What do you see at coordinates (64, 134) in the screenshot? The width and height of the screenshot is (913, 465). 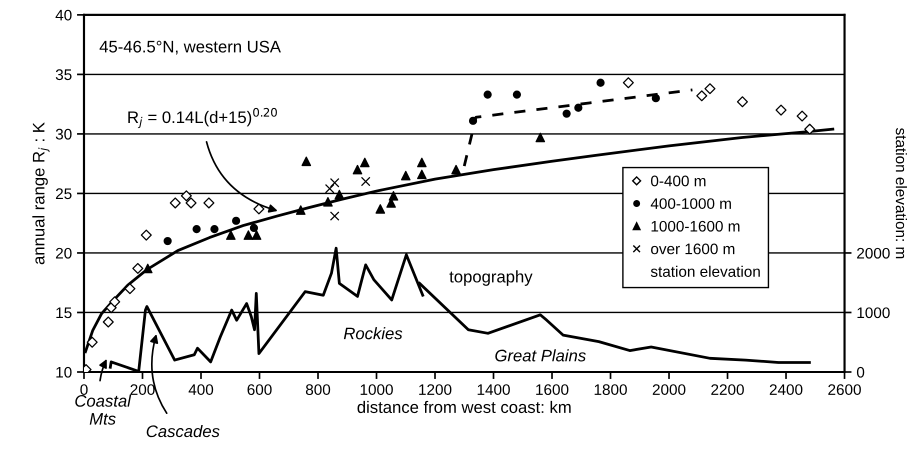 I see `y-tick-label: 30` at bounding box center [64, 134].